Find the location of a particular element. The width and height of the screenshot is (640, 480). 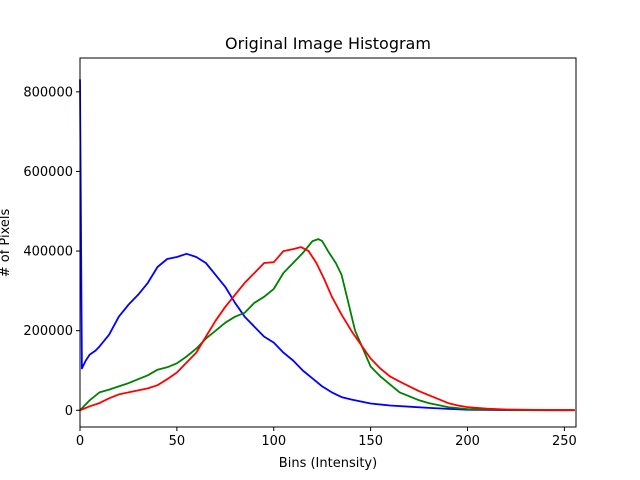

x-axis-label: Bins (Intensity) is located at coordinates (328, 463).